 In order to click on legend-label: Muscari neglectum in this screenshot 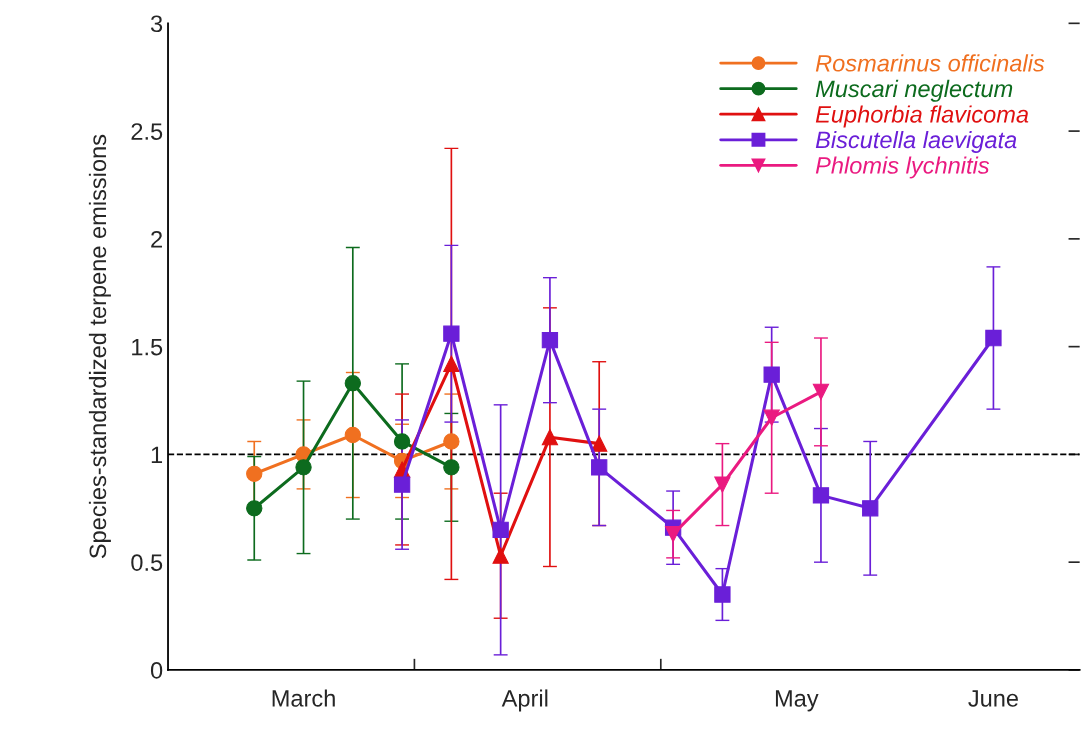, I will do `click(914, 90)`.